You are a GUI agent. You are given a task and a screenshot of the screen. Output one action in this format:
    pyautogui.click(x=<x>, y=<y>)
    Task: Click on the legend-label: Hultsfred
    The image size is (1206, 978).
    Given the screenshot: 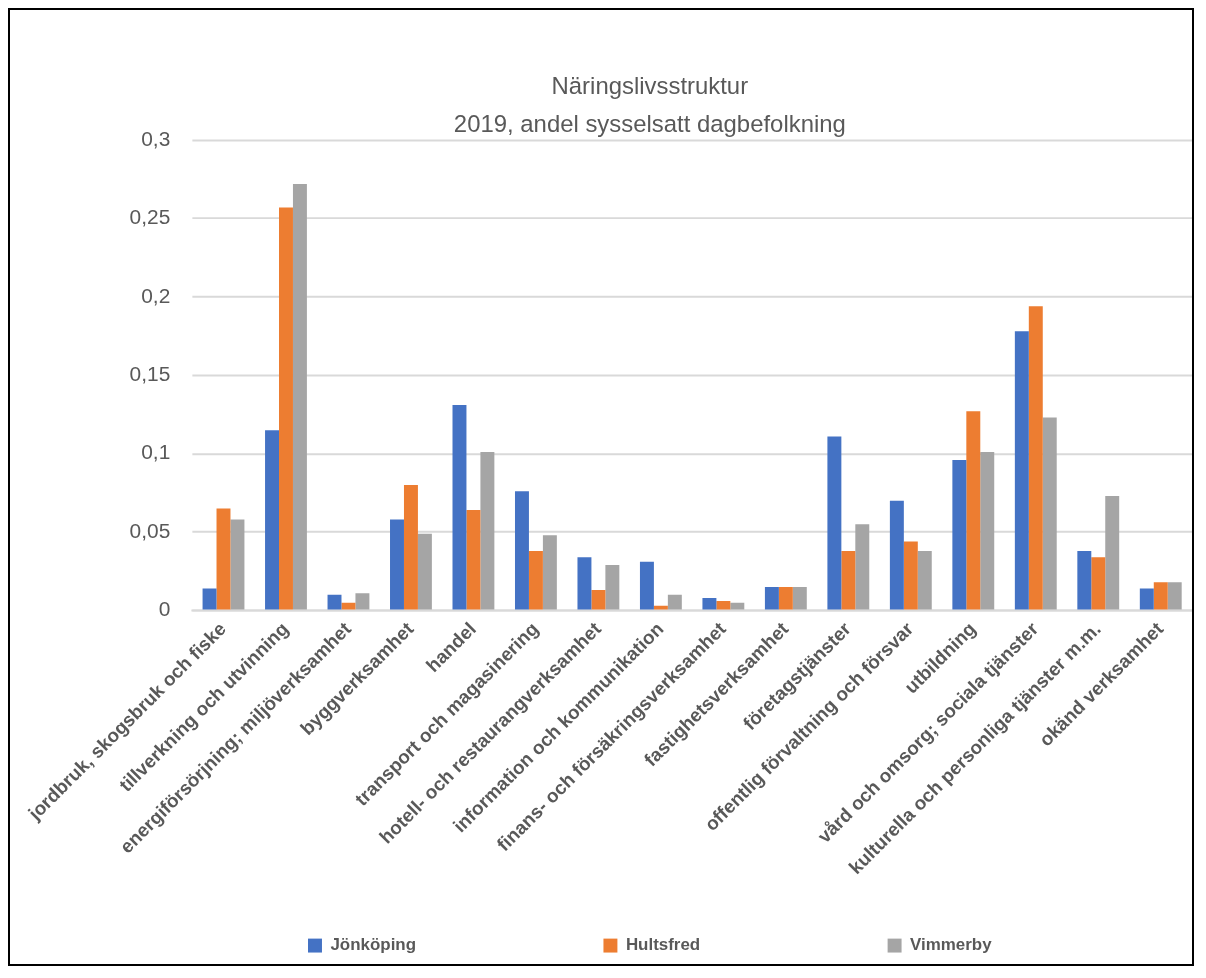 What is the action you would take?
    pyautogui.click(x=663, y=945)
    